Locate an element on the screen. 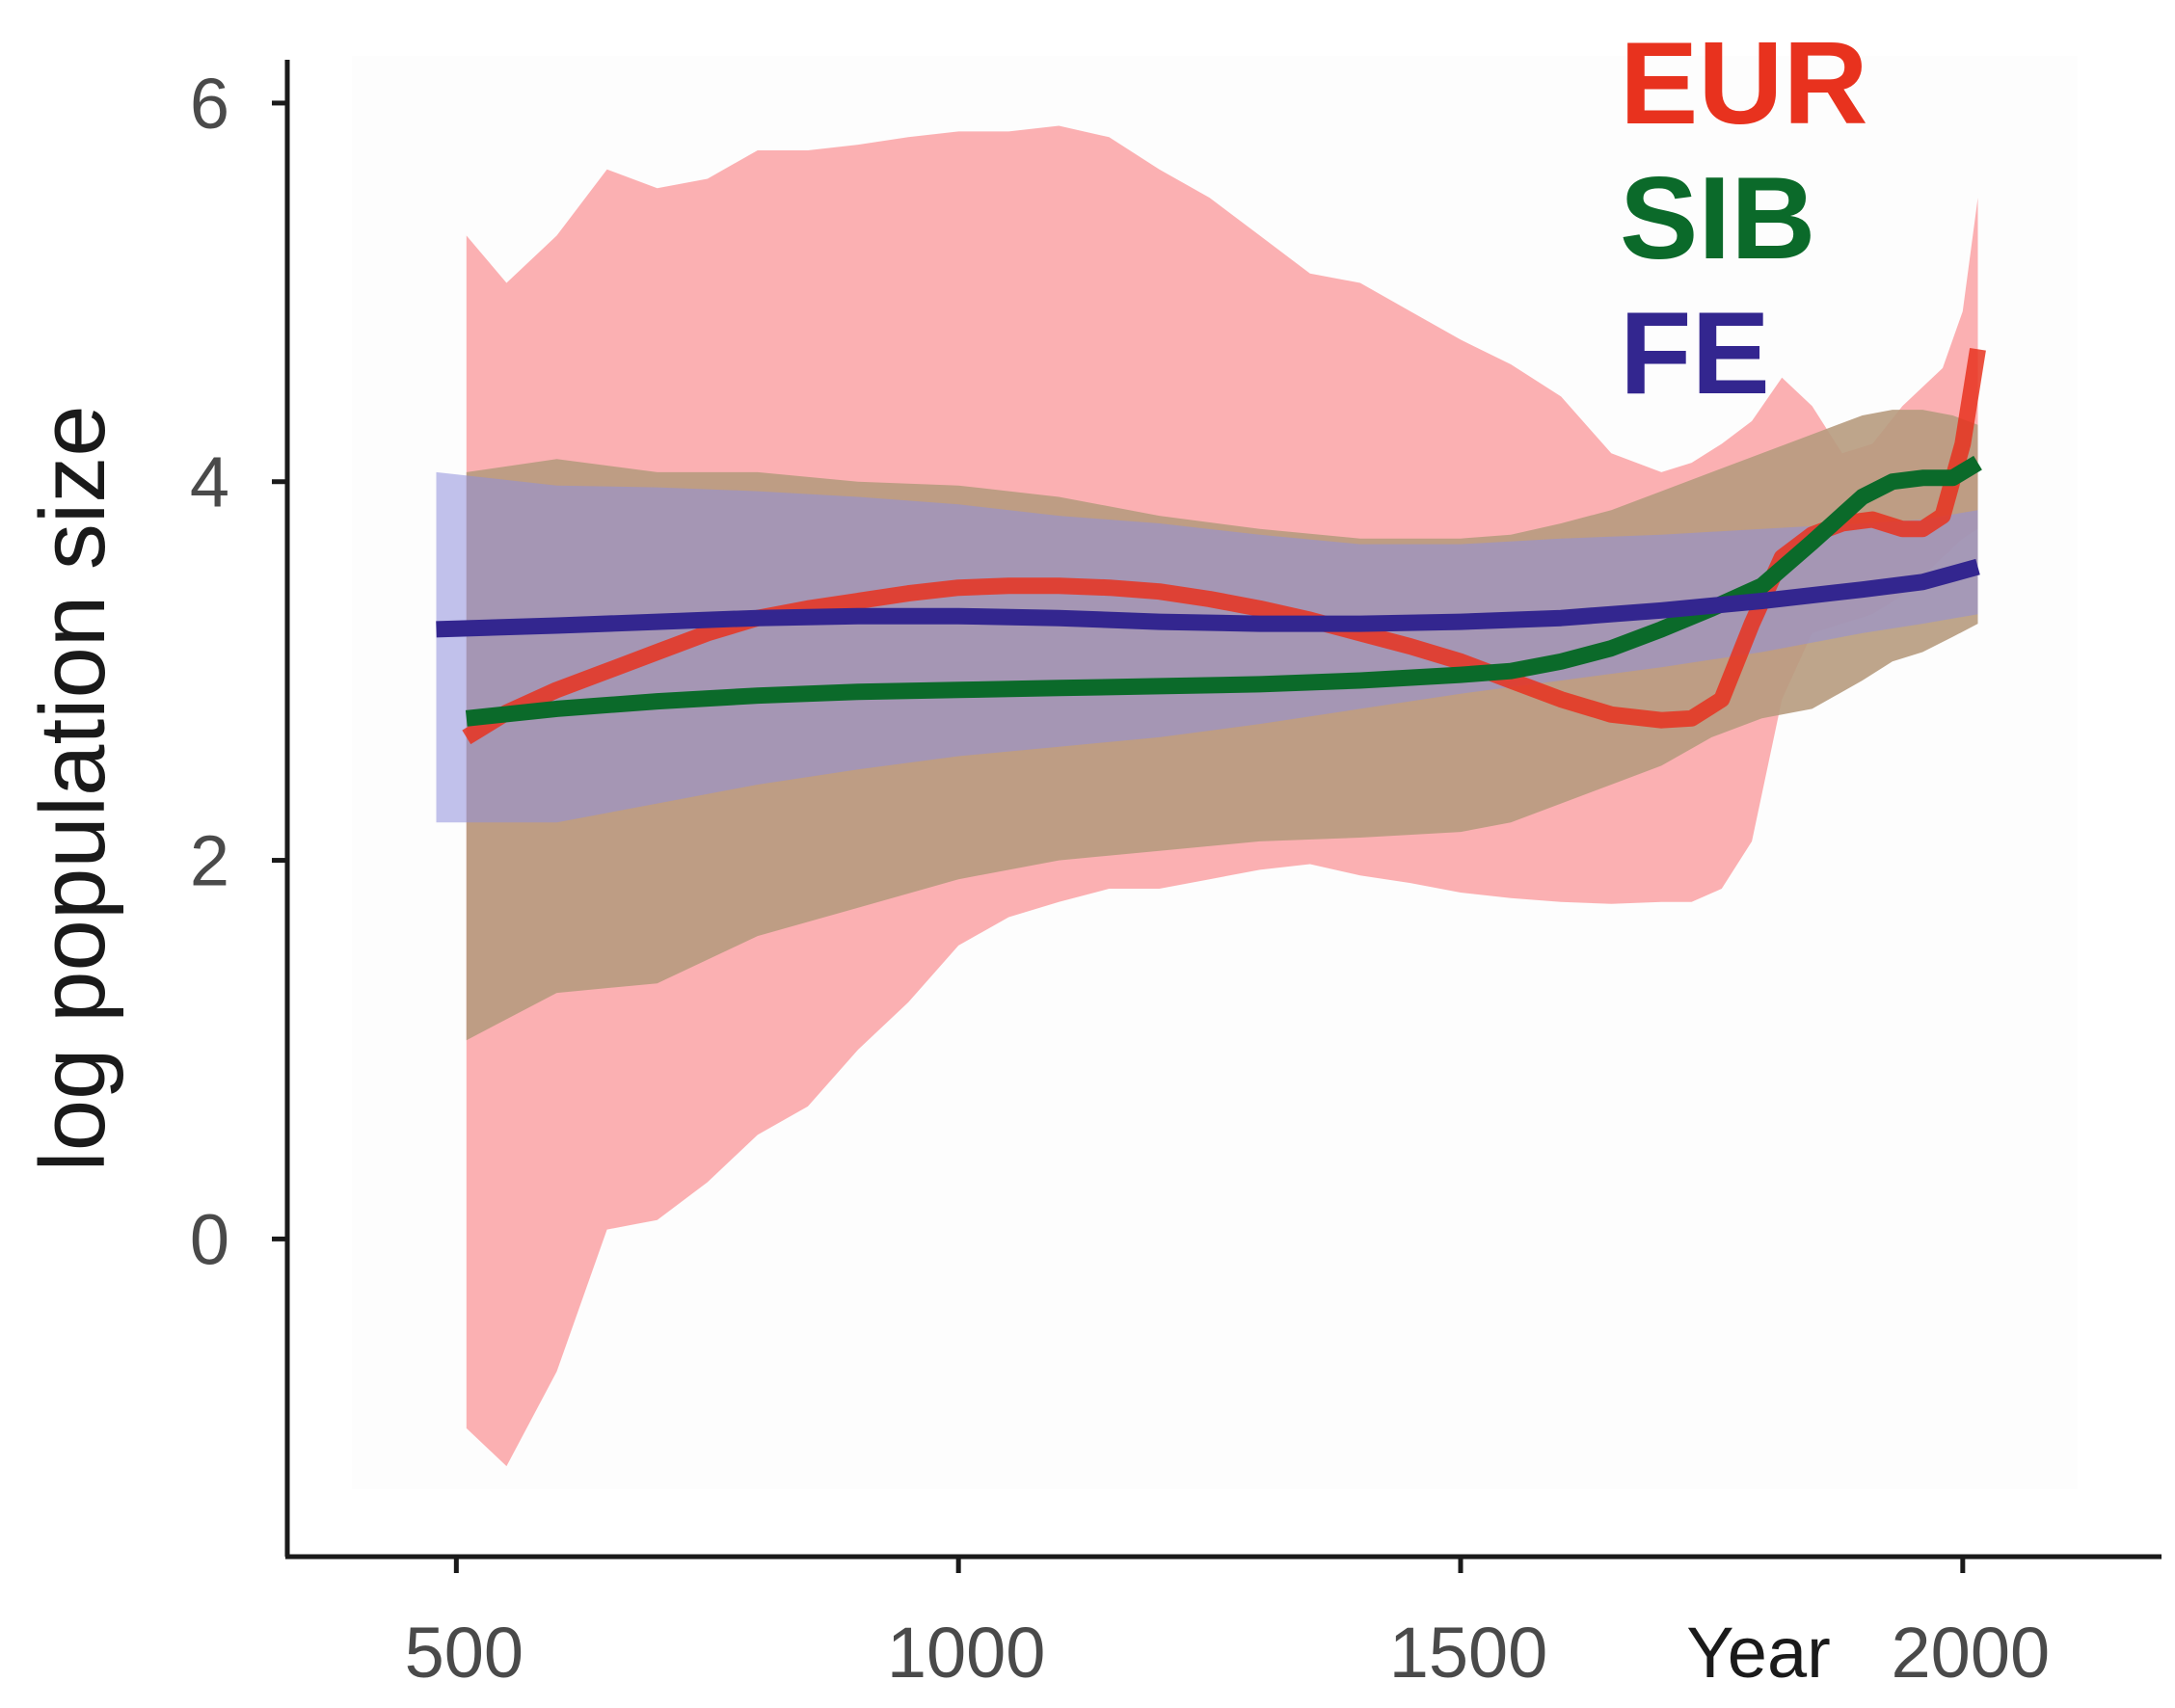  line-fe is located at coordinates (1208, 598).